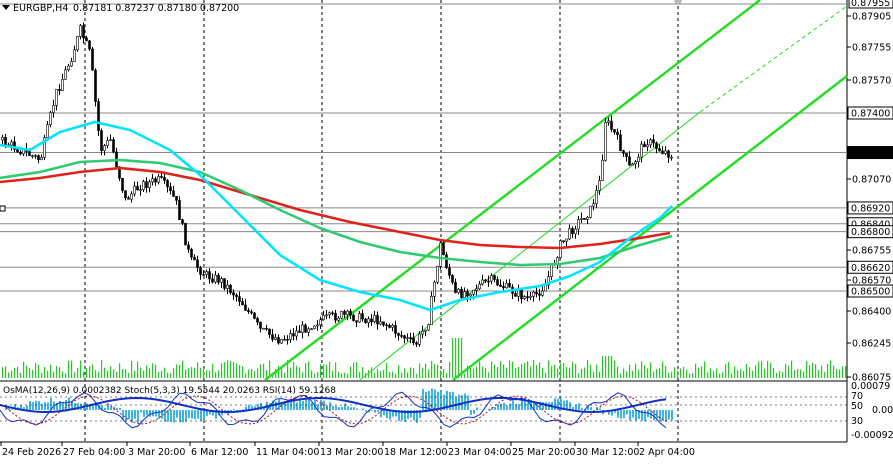  What do you see at coordinates (870, 232) in the screenshot?
I see `price-marker-label: 0.86800` at bounding box center [870, 232].